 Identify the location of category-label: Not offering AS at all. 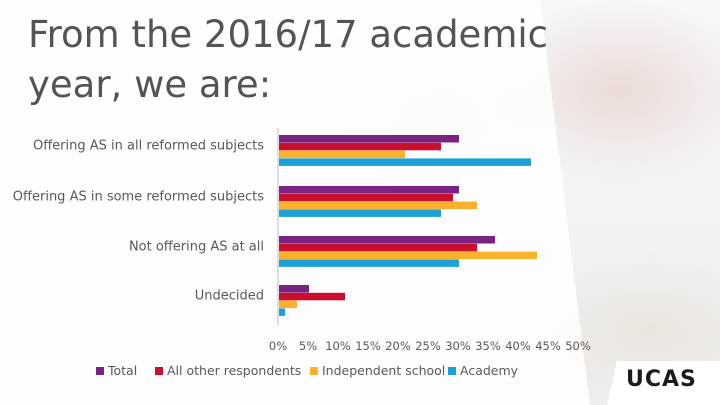
(196, 247).